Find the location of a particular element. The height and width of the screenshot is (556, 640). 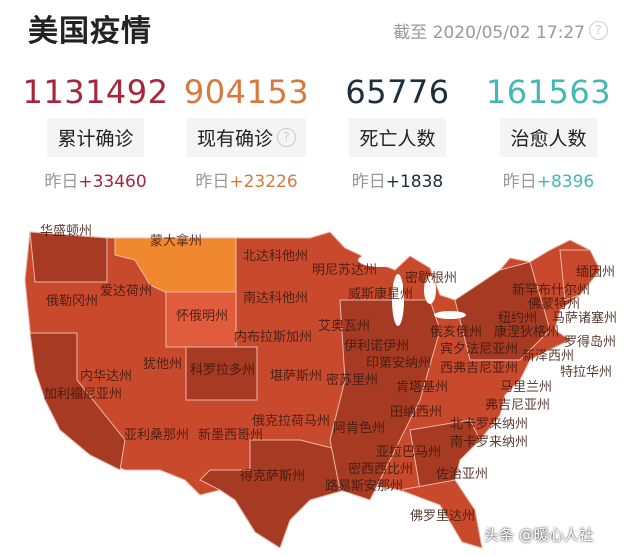

state-label: 弗吉尼亚州 is located at coordinates (518, 405).